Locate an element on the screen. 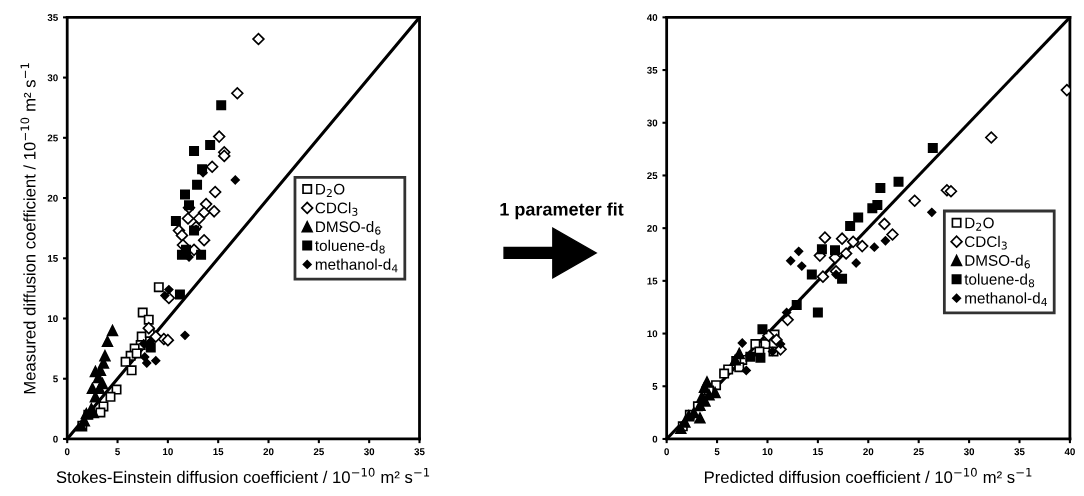 Image resolution: width=1084 pixels, height=496 pixels. y-tick-label: 40 is located at coordinates (652, 17).